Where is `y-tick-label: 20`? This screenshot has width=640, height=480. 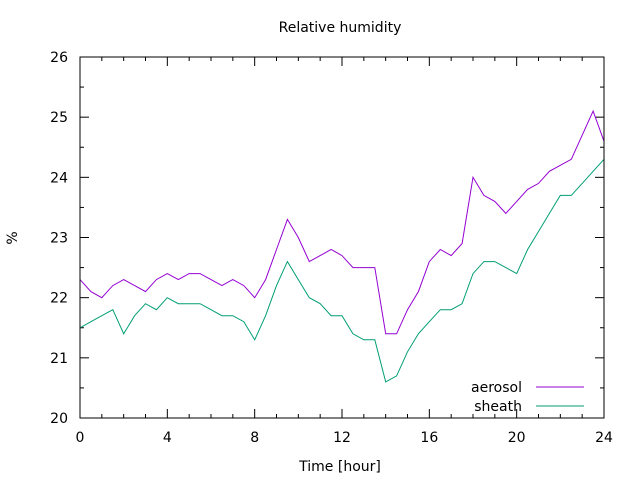 y-tick-label: 20 is located at coordinates (59, 419).